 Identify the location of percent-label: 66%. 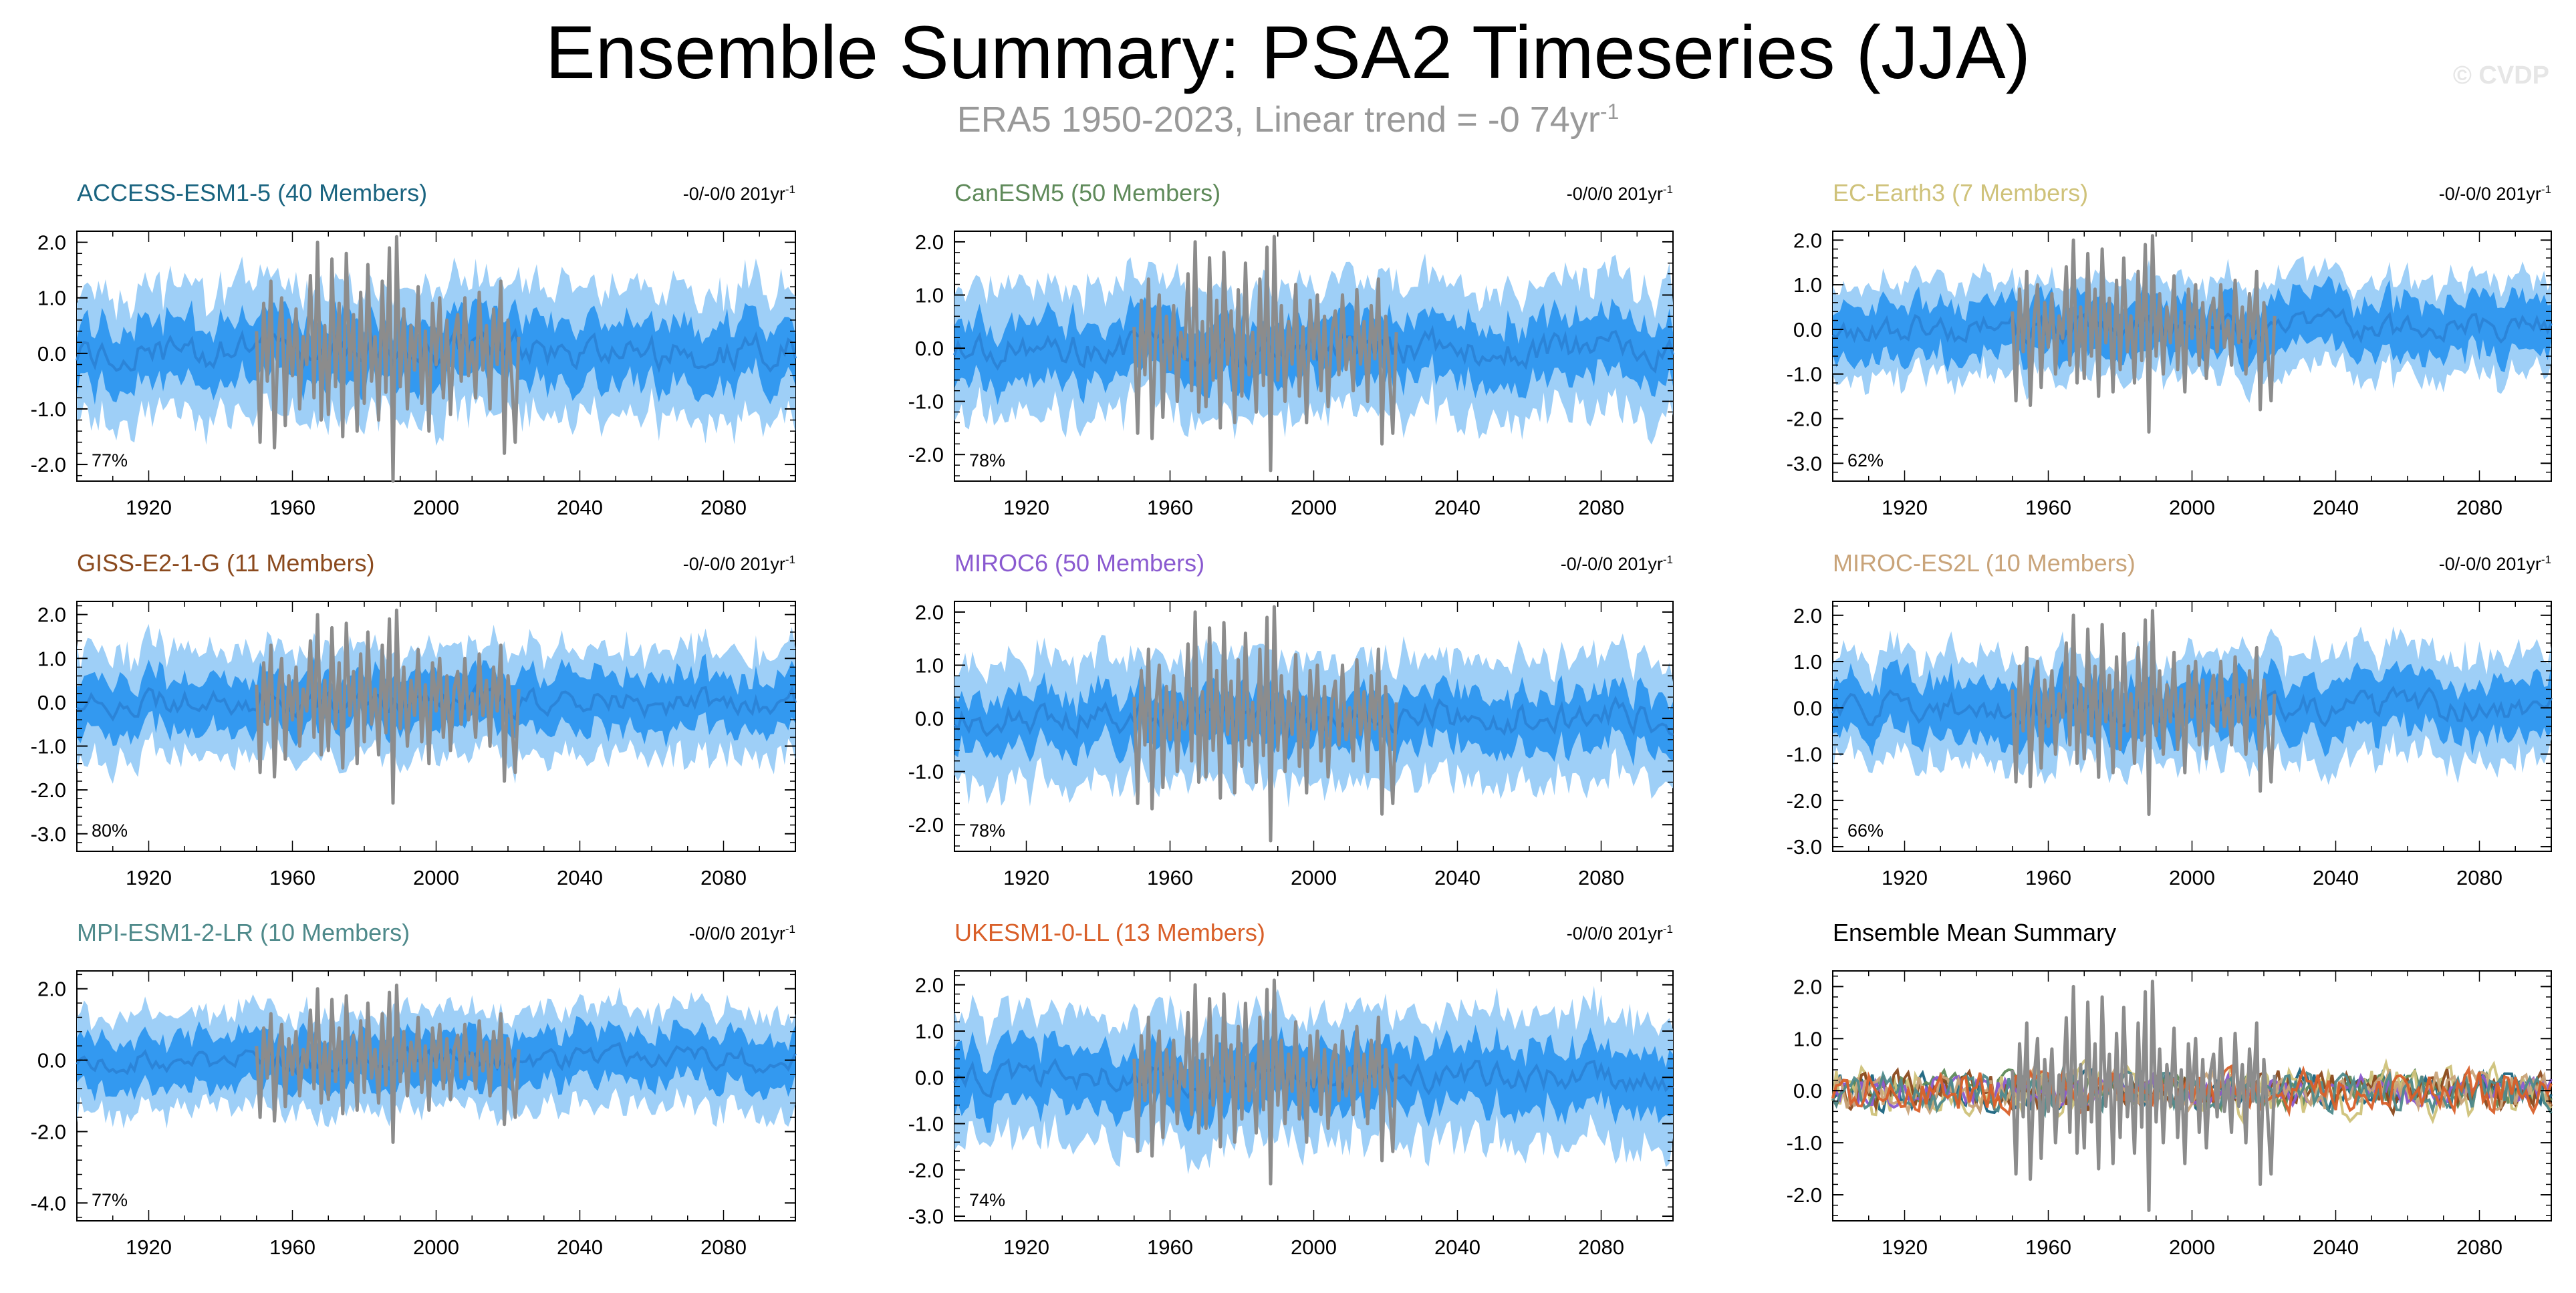
(1865, 831).